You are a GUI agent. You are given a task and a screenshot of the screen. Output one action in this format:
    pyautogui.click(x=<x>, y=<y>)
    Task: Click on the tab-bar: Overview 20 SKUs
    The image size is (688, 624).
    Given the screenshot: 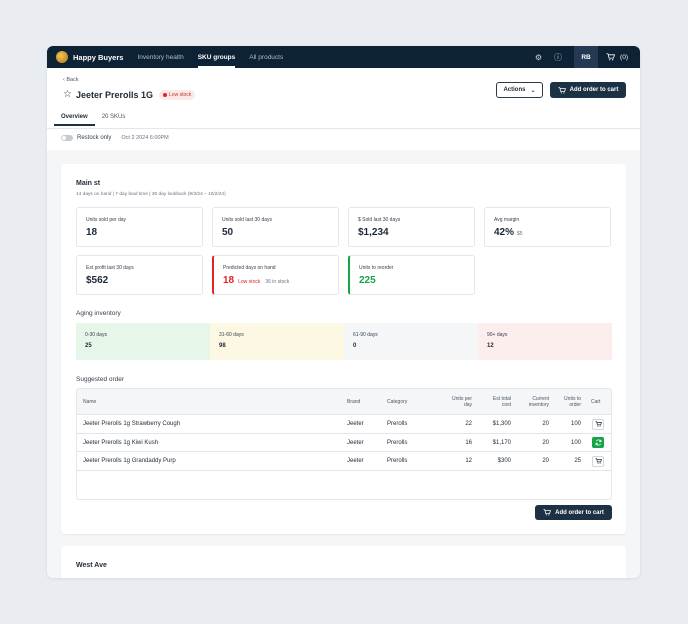 What is the action you would take?
    pyautogui.click(x=93, y=119)
    